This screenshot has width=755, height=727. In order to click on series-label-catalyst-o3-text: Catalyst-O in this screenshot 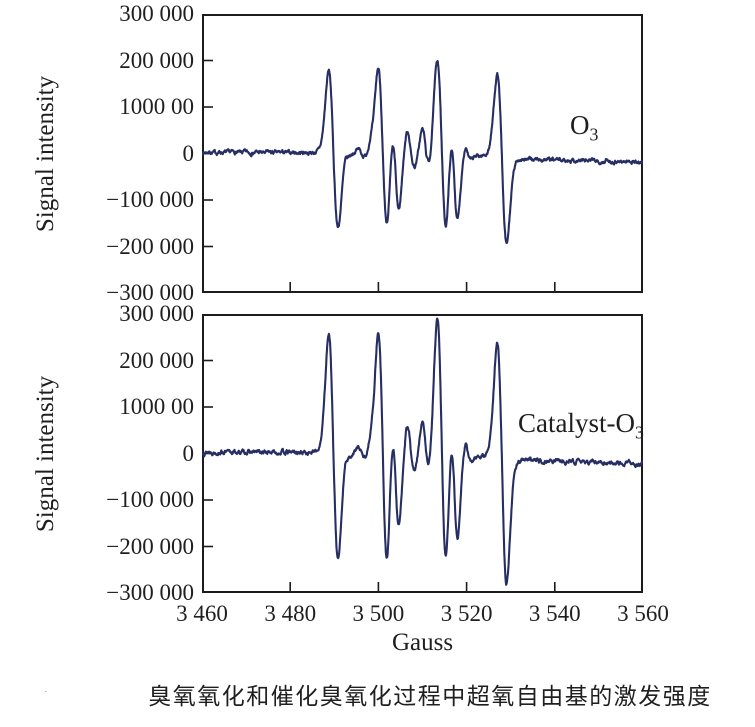, I will do `click(576, 423)`.